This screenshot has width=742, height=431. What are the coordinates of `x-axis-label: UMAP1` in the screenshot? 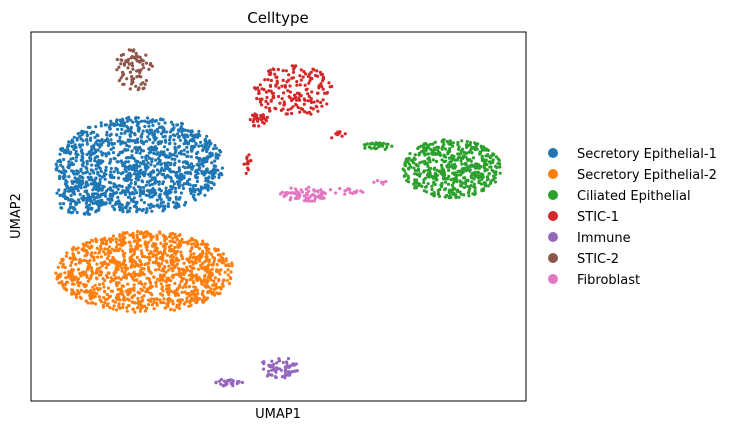 It's located at (278, 414).